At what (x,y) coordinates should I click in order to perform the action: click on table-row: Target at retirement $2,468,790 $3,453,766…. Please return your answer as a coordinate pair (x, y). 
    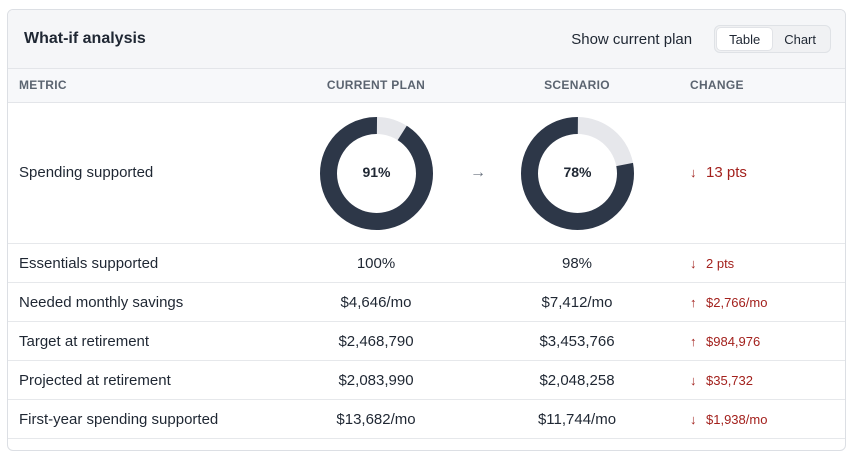
    Looking at the image, I should click on (426, 341).